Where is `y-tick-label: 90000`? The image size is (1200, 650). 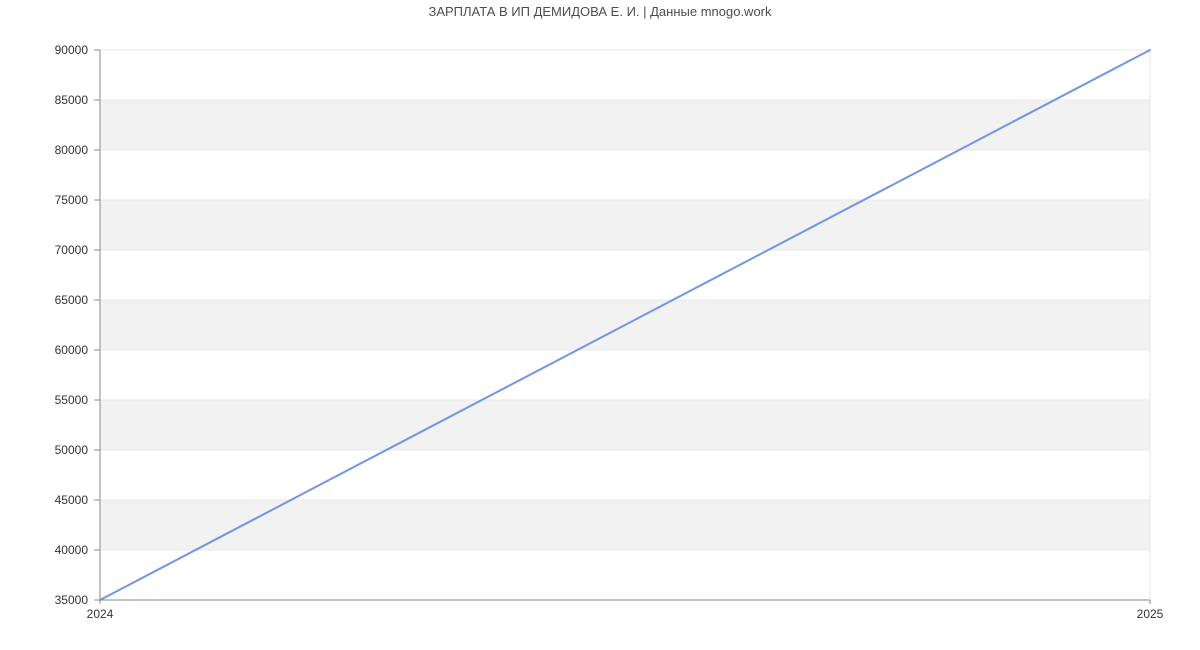 y-tick-label: 90000 is located at coordinates (72, 50).